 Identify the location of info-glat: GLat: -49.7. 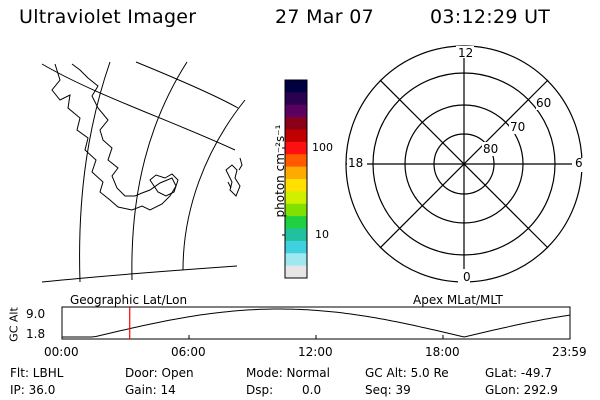
(518, 373).